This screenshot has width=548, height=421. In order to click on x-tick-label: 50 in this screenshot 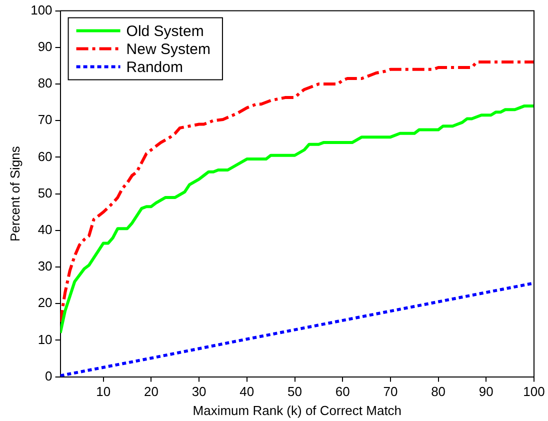, I will do `click(295, 392)`.